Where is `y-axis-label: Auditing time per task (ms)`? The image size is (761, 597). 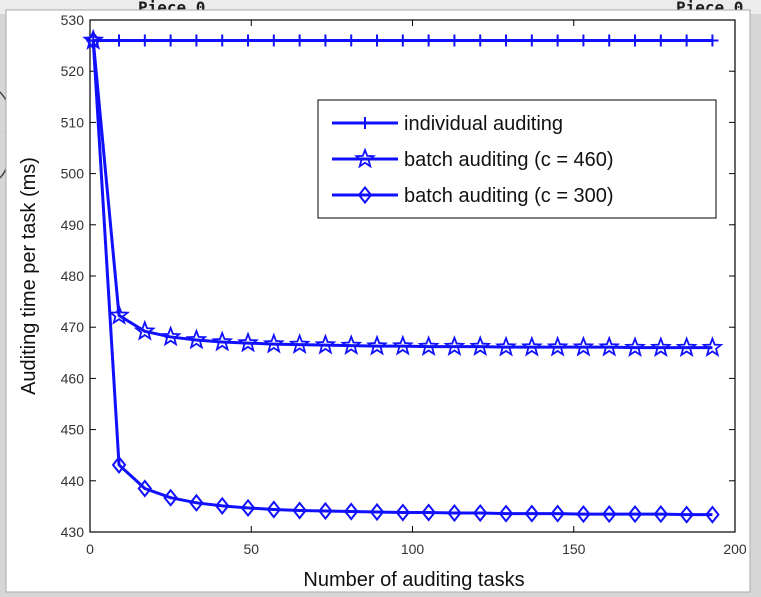
y-axis-label: Auditing time per task (ms) is located at coordinates (29, 276).